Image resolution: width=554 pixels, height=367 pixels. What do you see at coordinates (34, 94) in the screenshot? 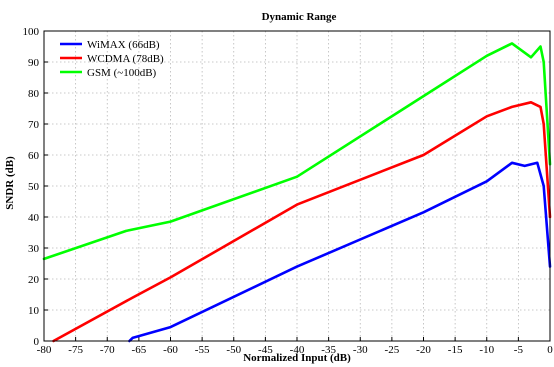
I see `y-tick-label: 80` at bounding box center [34, 94].